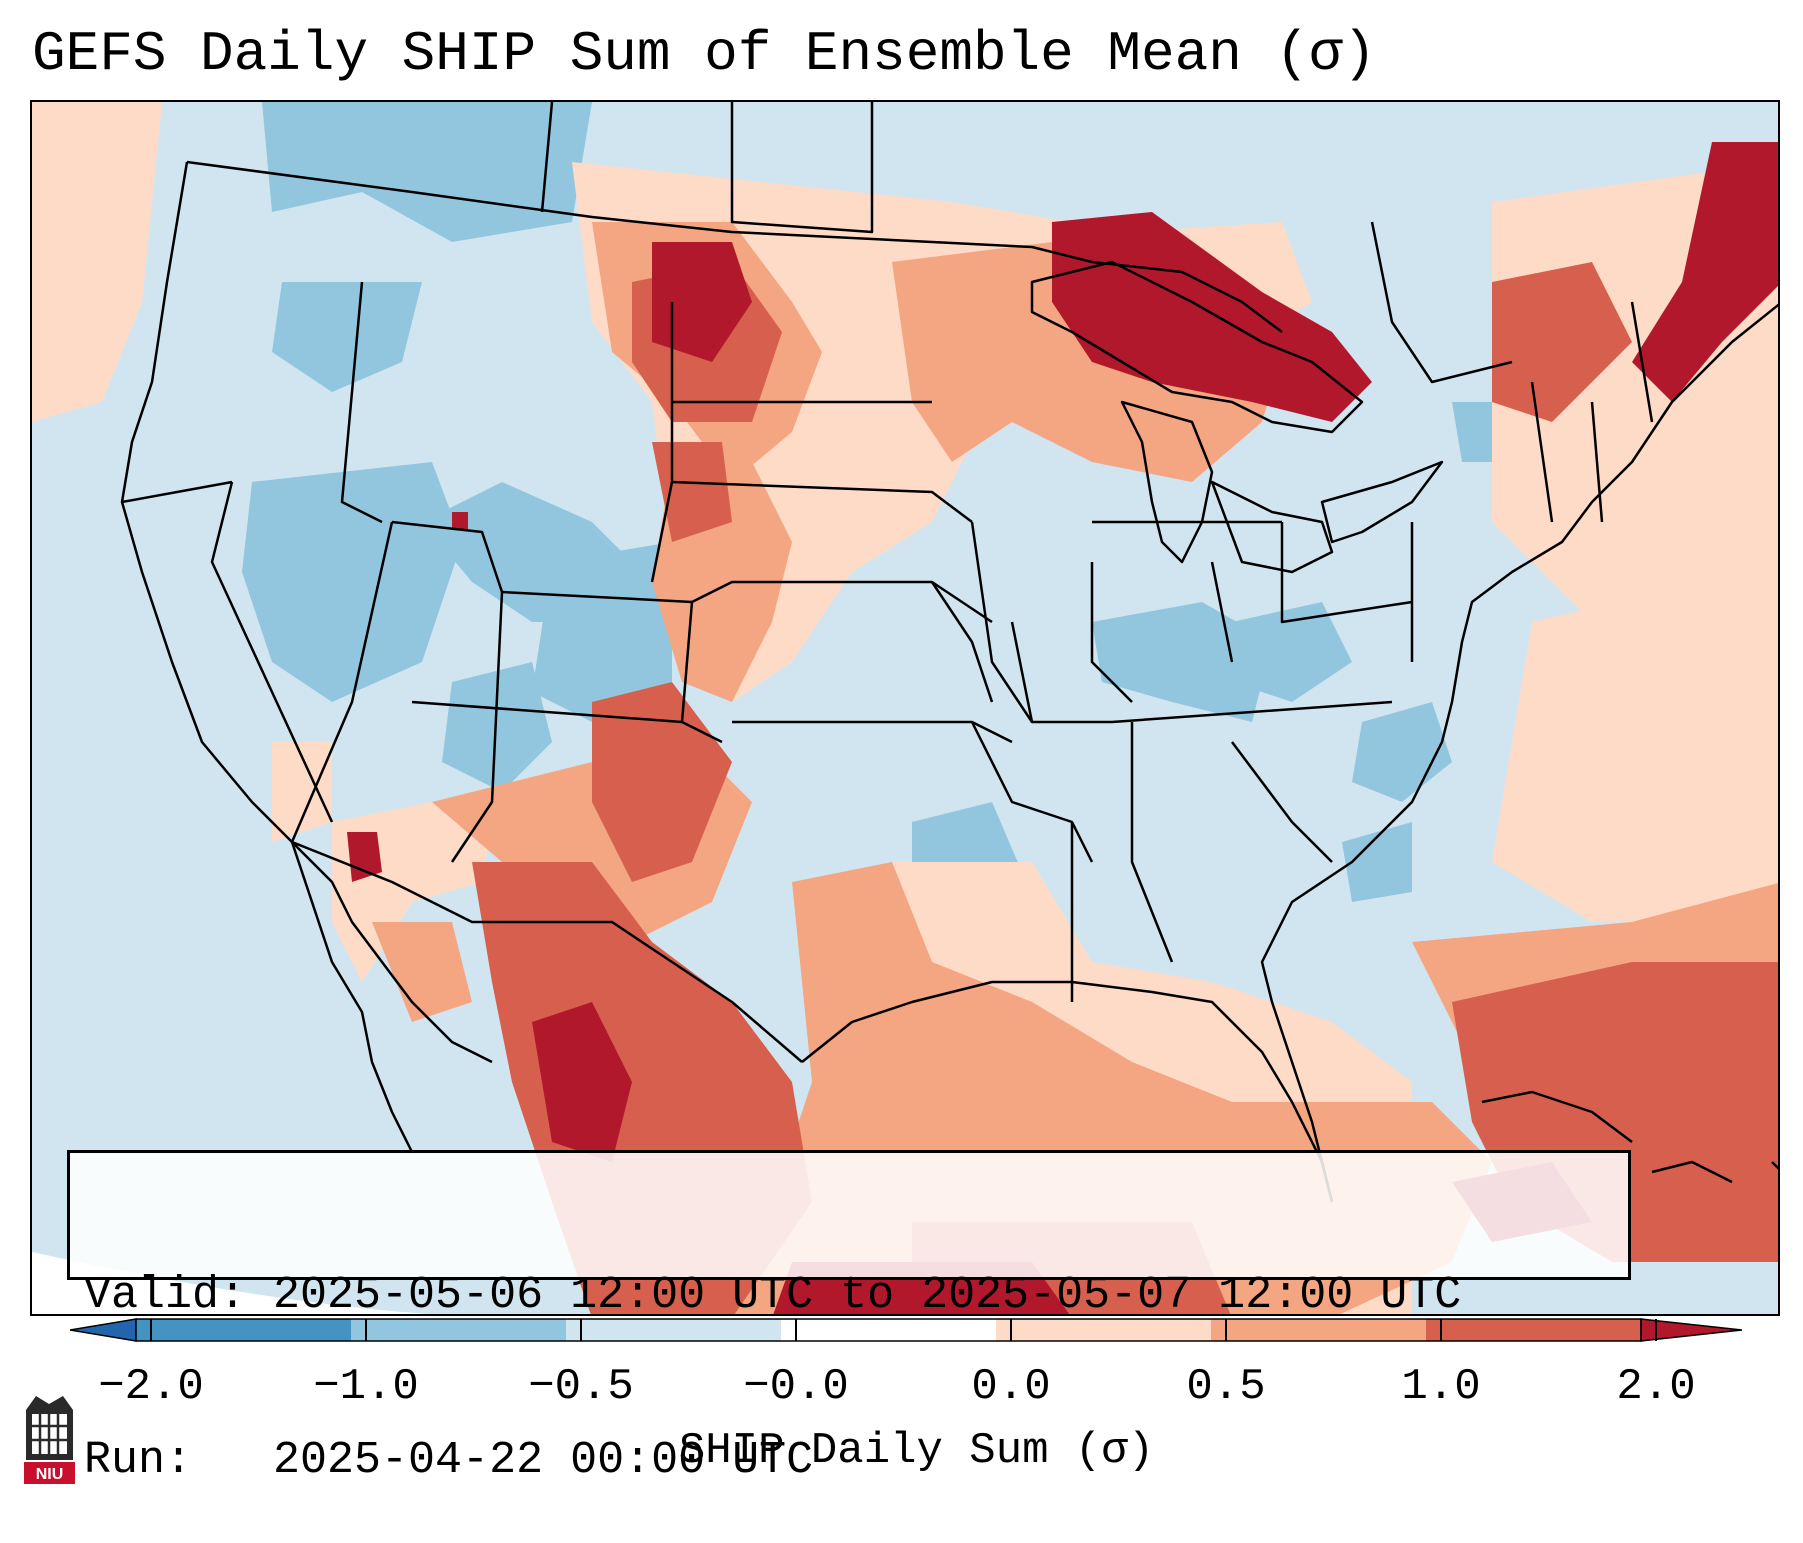 The image size is (1803, 1543). What do you see at coordinates (1226, 1387) in the screenshot?
I see `colorbar-tick-label: 0.5` at bounding box center [1226, 1387].